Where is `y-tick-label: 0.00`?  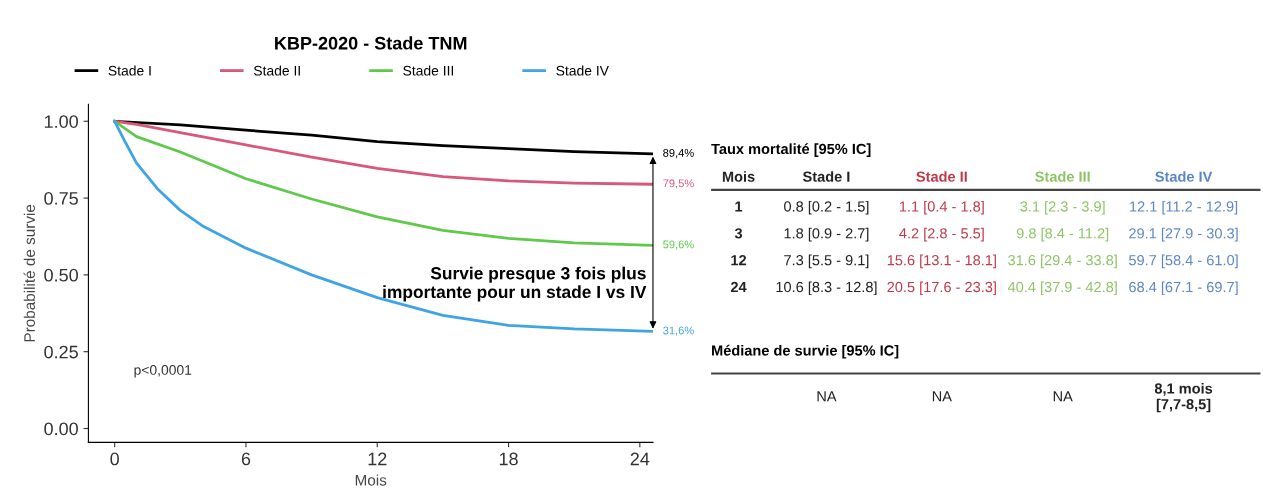
y-tick-label: 0.00 is located at coordinates (61, 429).